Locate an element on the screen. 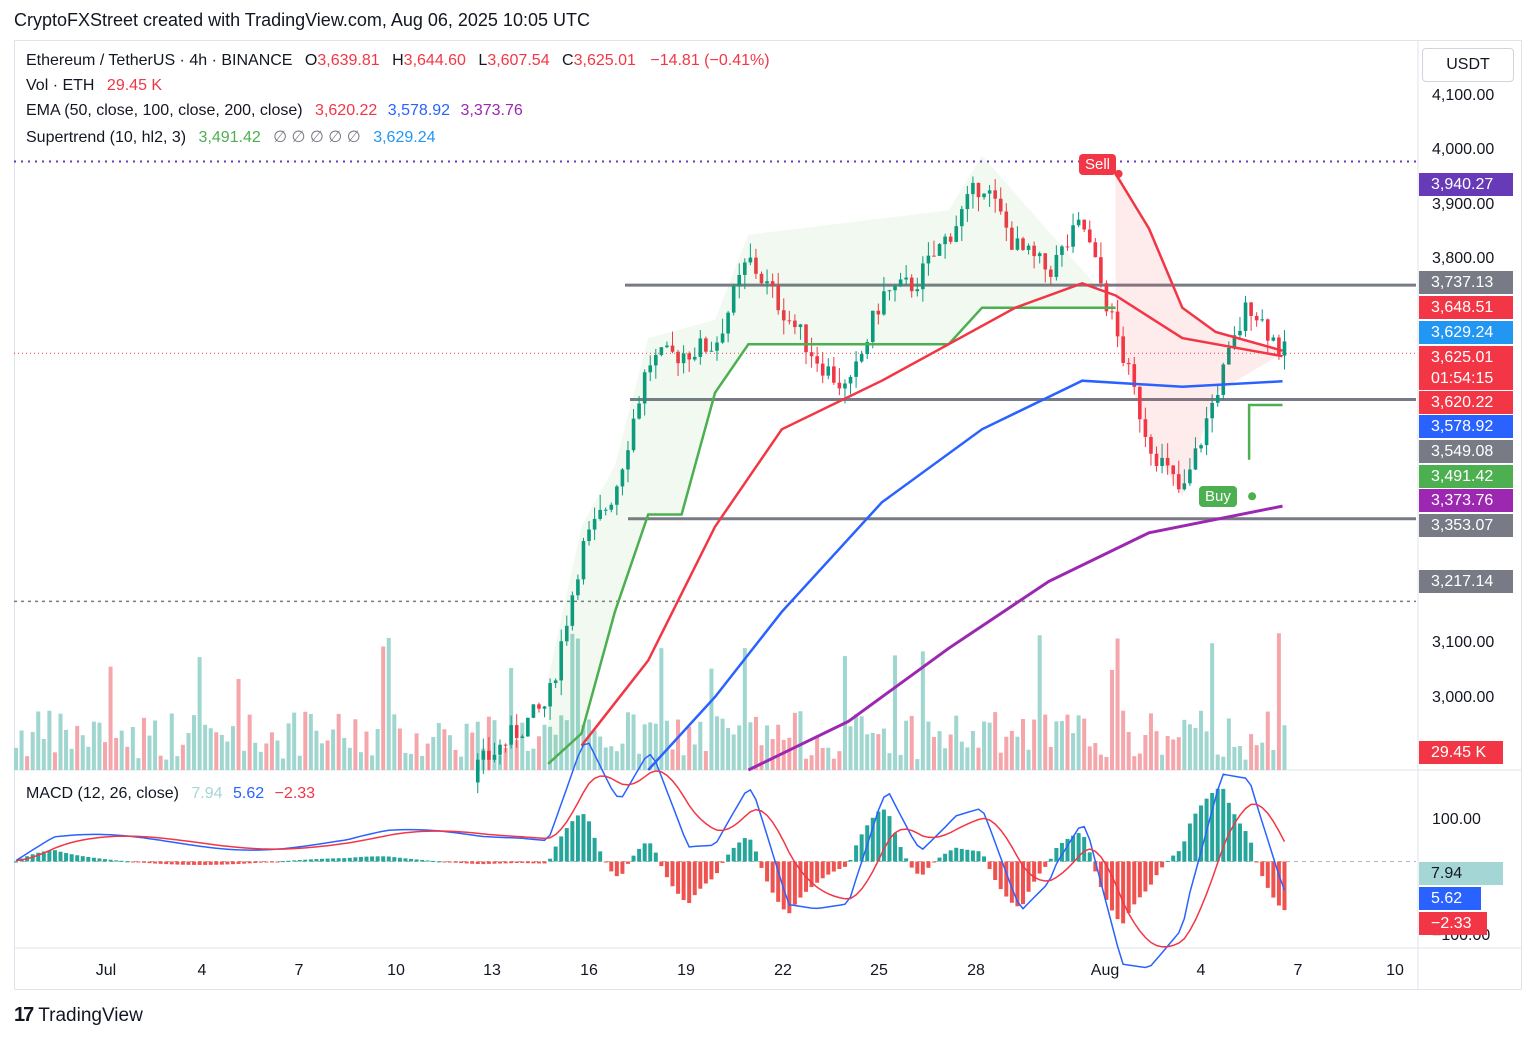  supertrend-null-values: ∅ ∅ ∅ ∅ ∅ is located at coordinates (317, 137).